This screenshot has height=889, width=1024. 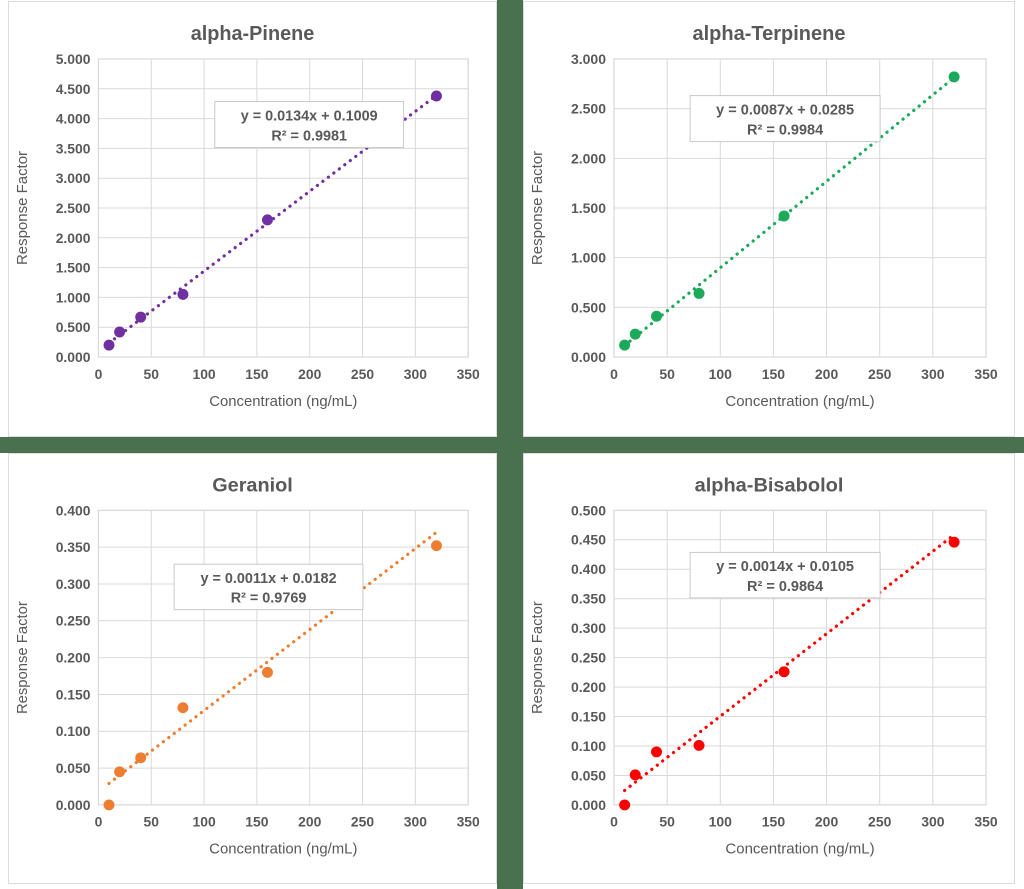 What do you see at coordinates (588, 208) in the screenshot?
I see `y-tick-label: 1.500` at bounding box center [588, 208].